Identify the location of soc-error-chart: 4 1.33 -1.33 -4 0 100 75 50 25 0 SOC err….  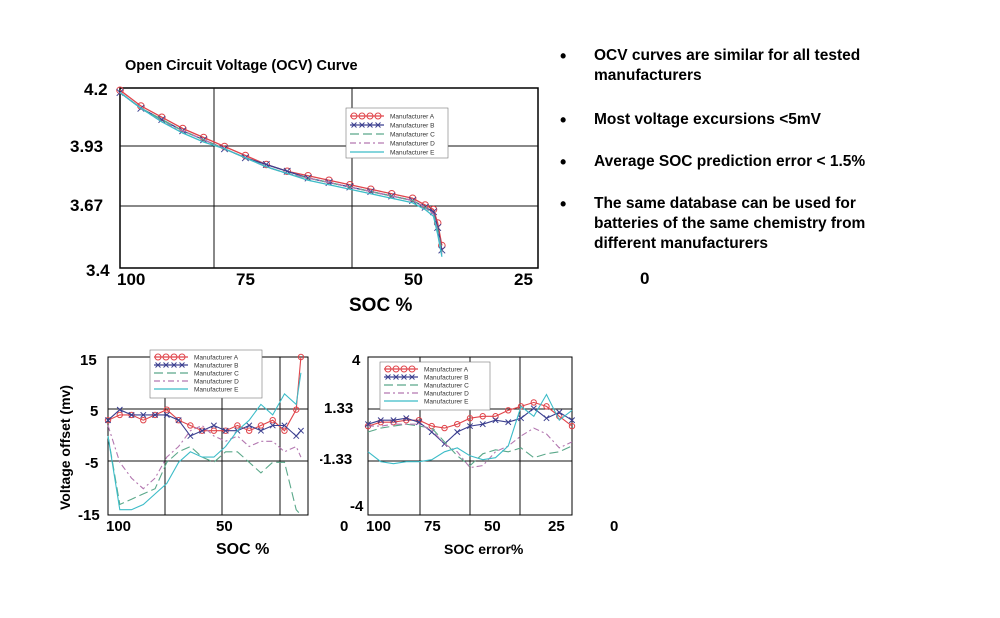
(469, 454).